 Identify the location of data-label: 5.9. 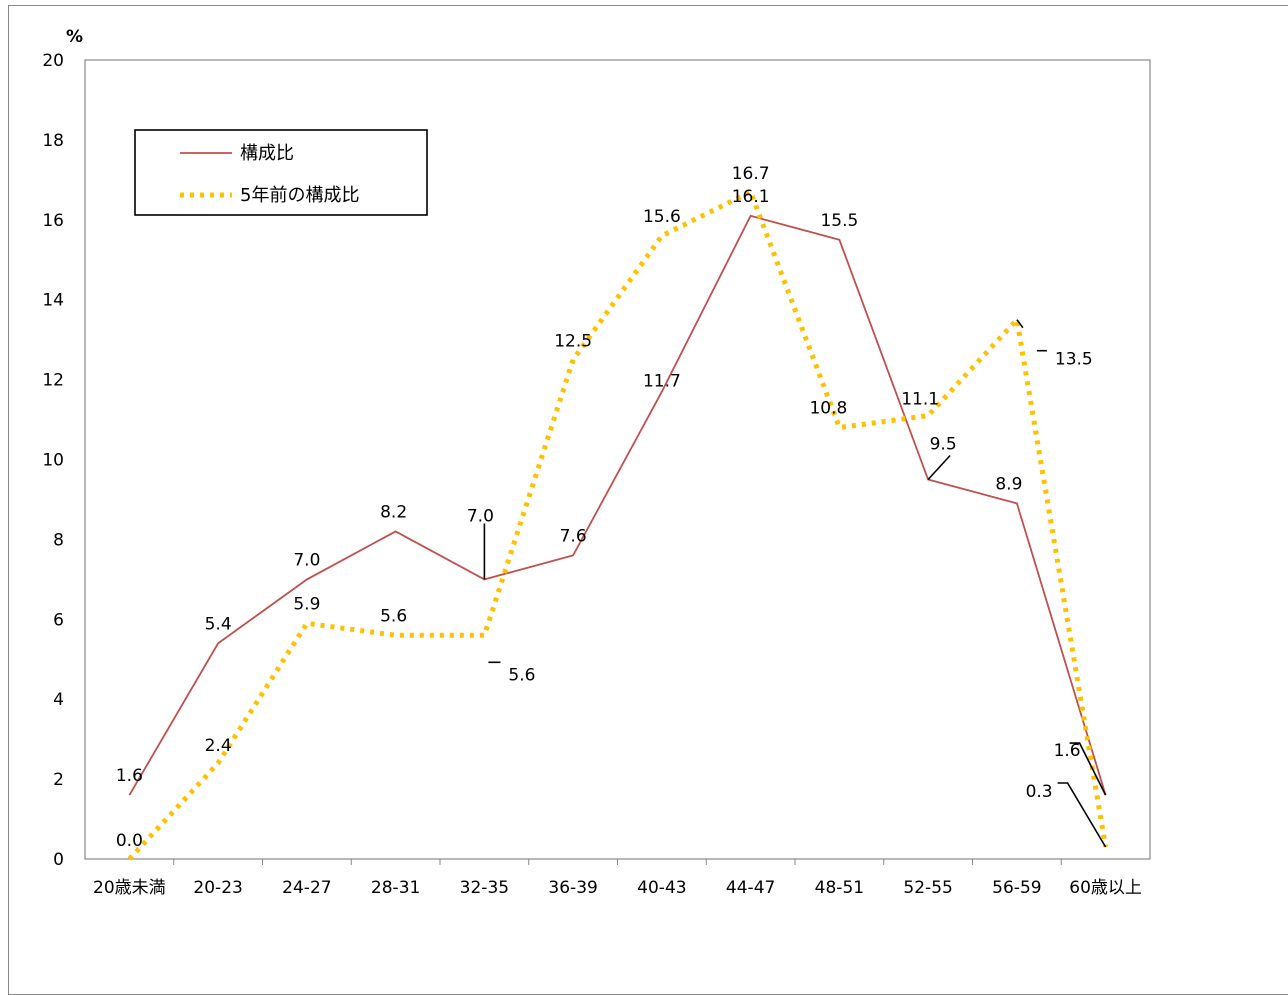
(306, 604).